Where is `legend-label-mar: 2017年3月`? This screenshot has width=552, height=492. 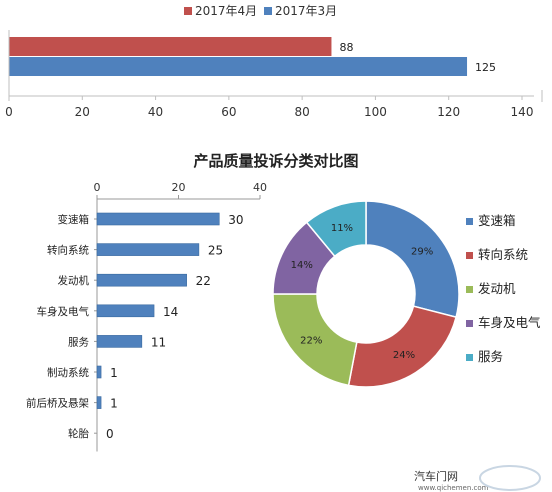
legend-label-mar: 2017年3月 is located at coordinates (306, 11).